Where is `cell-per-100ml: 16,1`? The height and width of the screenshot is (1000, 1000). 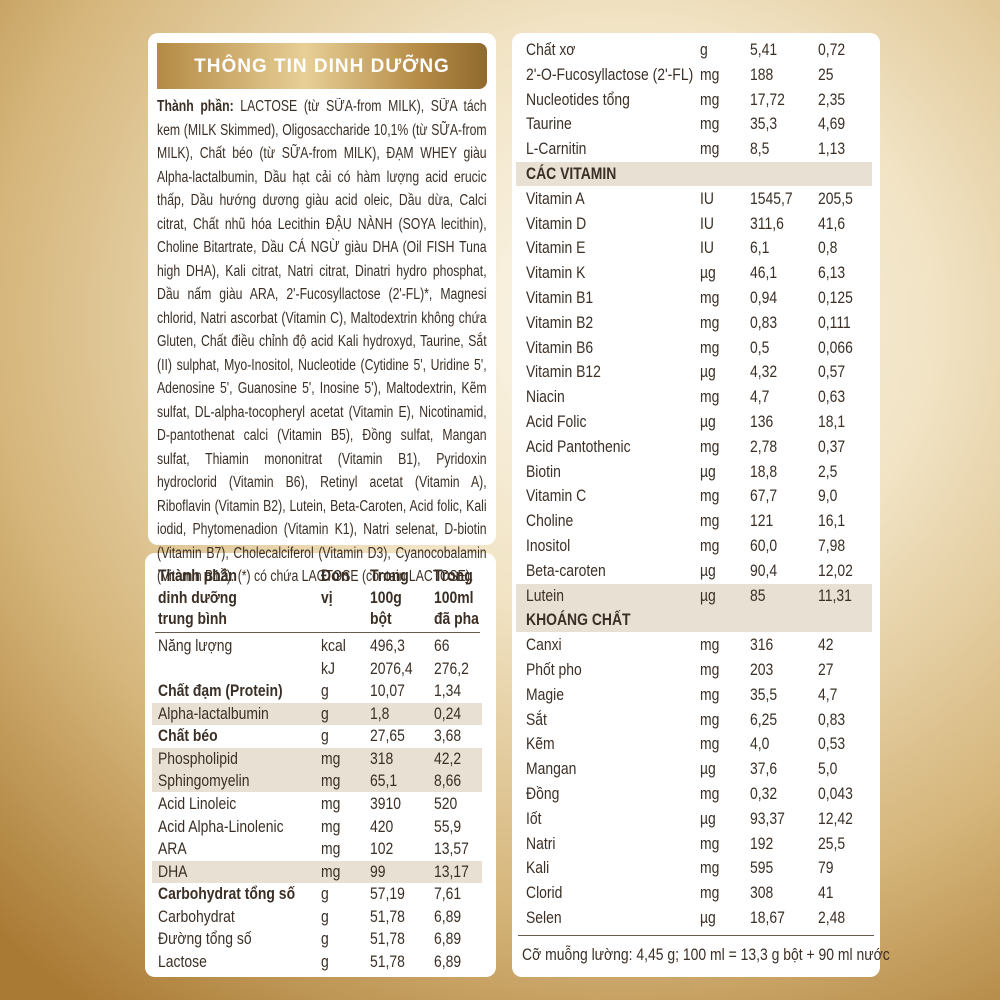
cell-per-100ml: 16,1 is located at coordinates (832, 521).